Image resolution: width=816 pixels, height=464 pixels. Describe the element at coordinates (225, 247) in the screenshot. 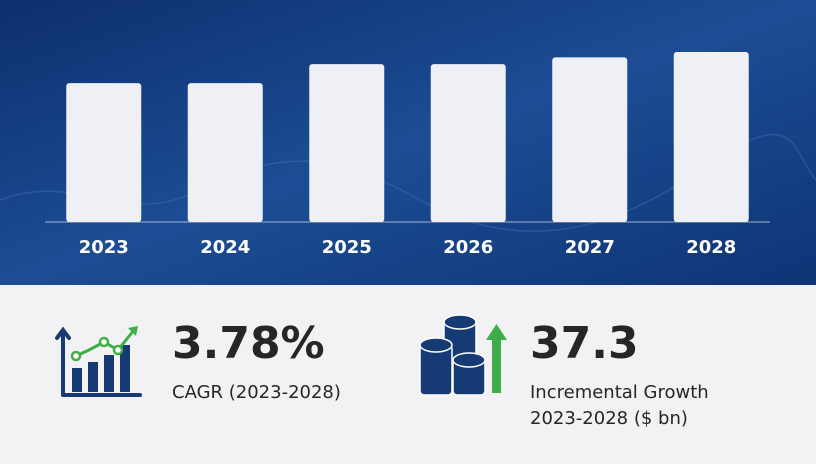

I see `x-tick-label: 2024` at that location.